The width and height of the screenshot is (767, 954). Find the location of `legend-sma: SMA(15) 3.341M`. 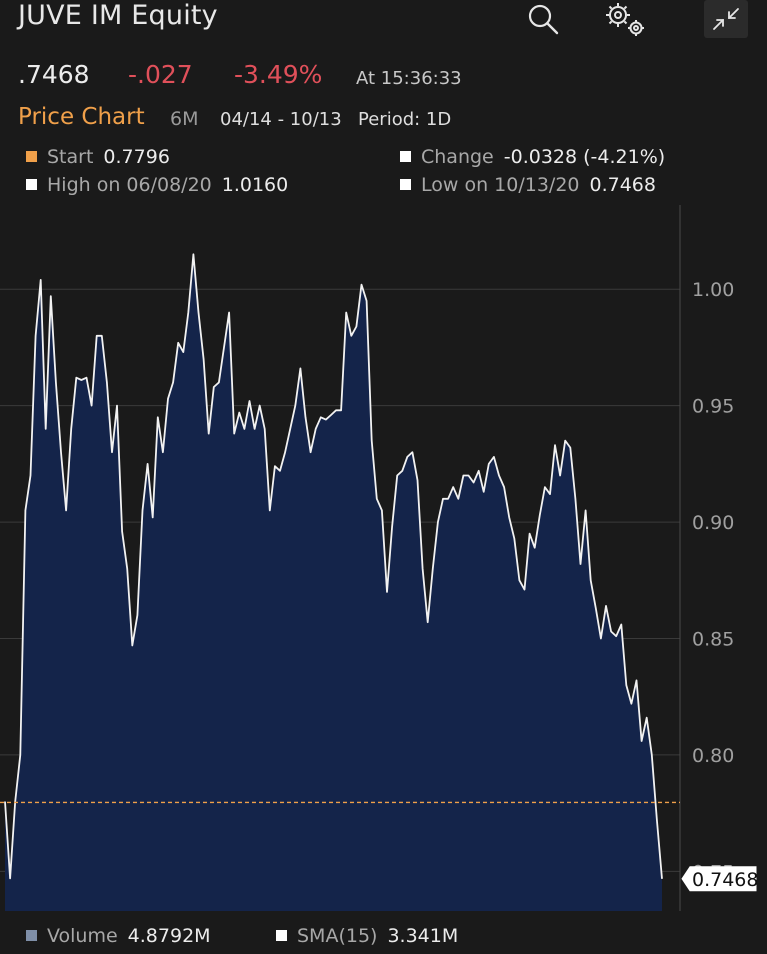

legend-sma: SMA(15) 3.341M is located at coordinates (367, 936).